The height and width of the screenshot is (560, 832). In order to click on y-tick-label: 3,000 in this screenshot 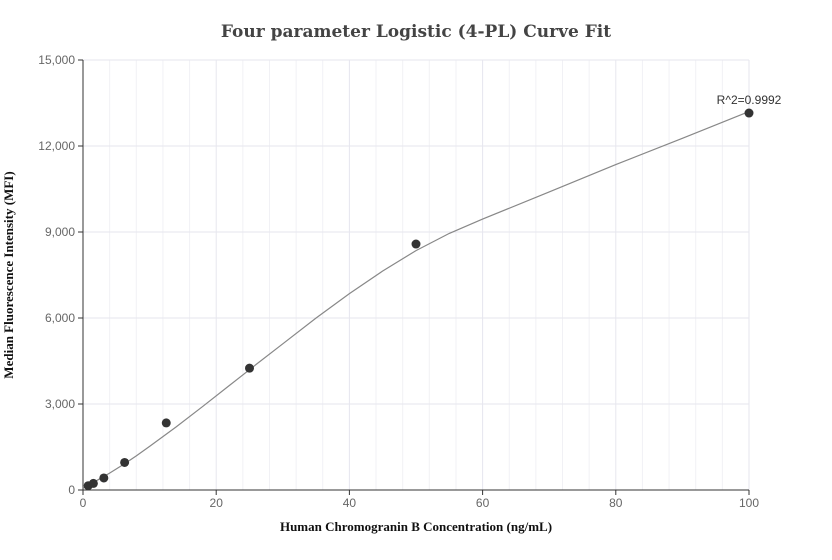, I will do `click(60, 404)`.